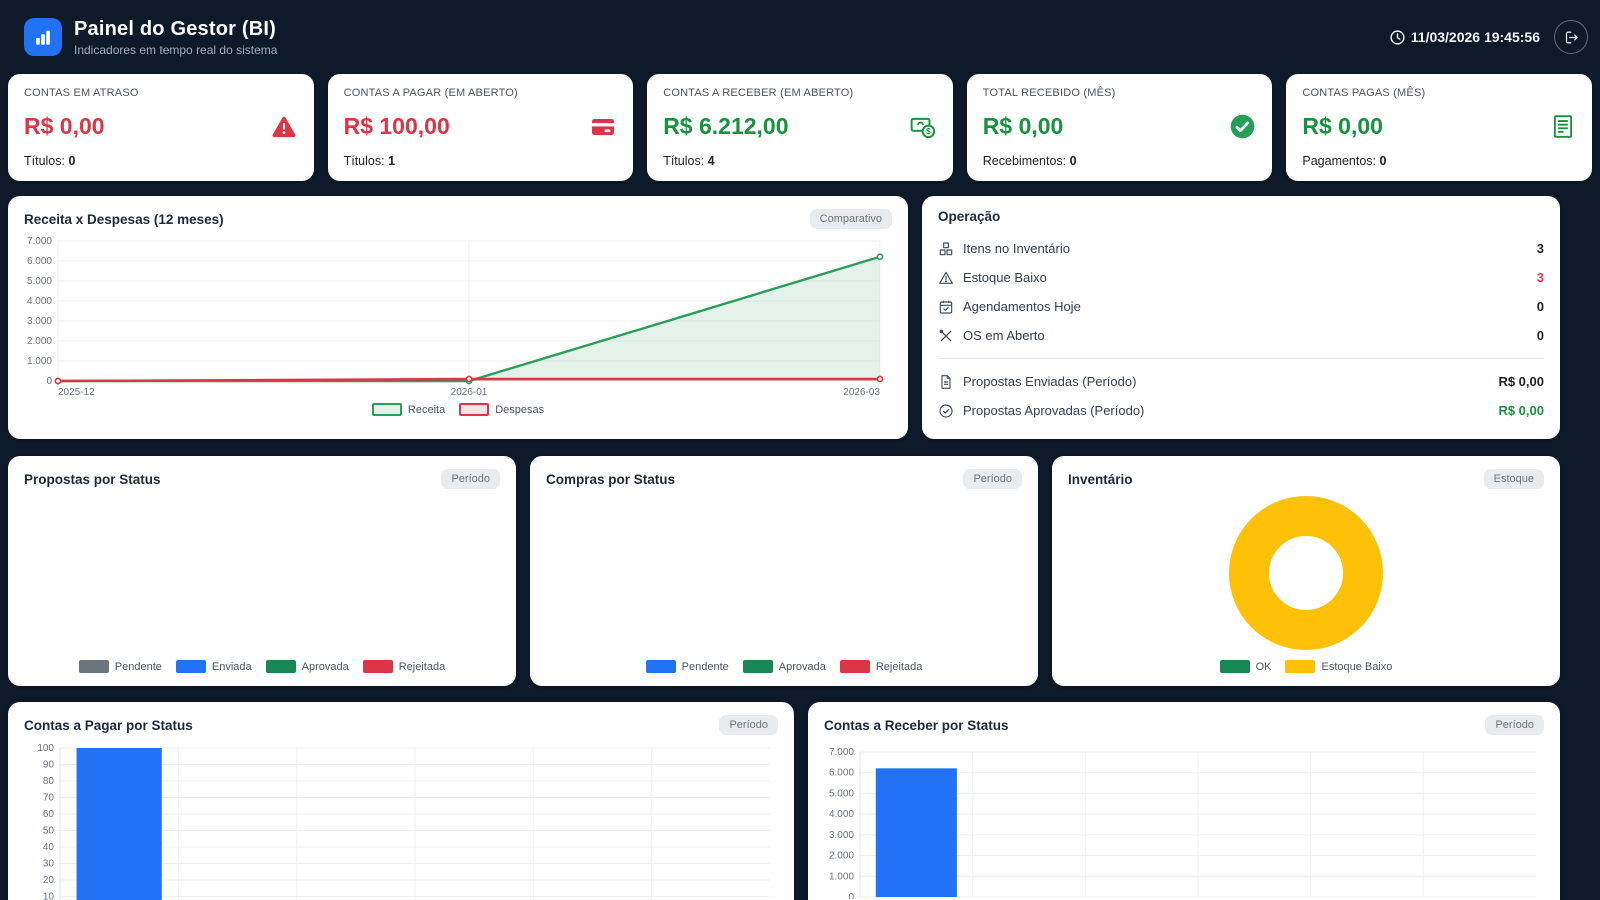  Describe the element at coordinates (49, 831) in the screenshot. I see `svg-text: 50` at that location.